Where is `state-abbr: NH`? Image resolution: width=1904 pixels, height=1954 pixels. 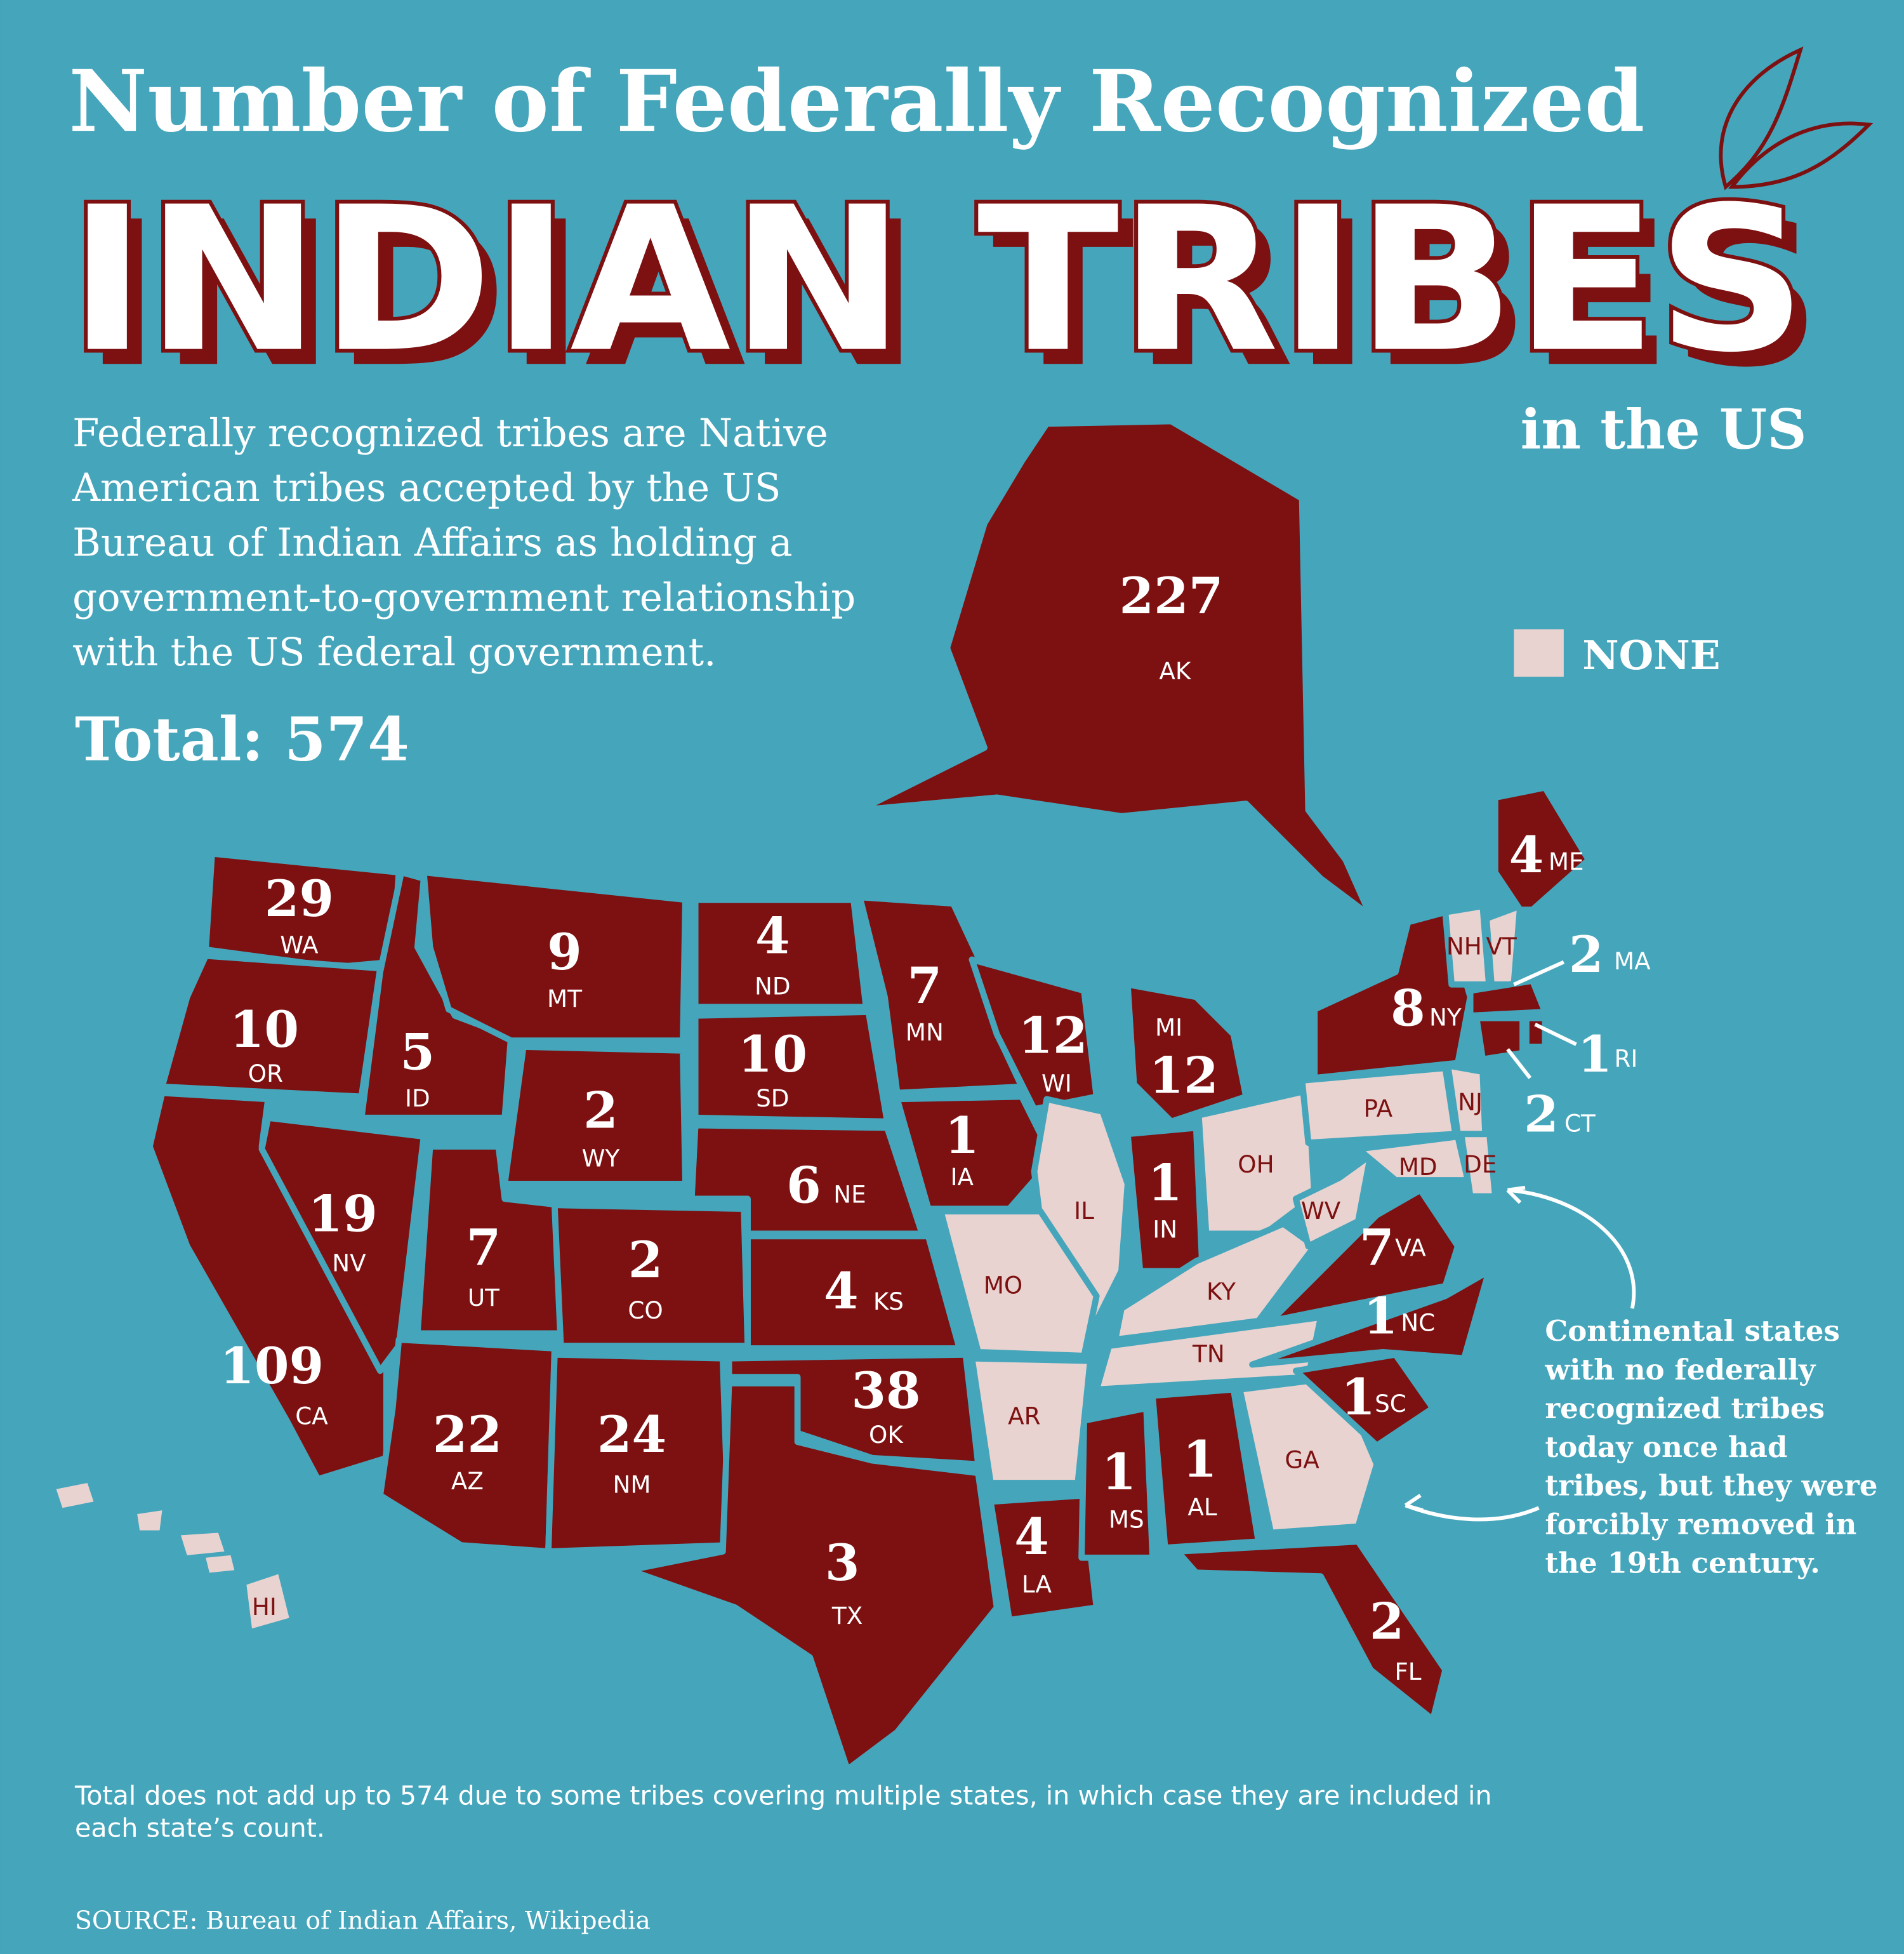 state-abbr: NH is located at coordinates (1464, 946).